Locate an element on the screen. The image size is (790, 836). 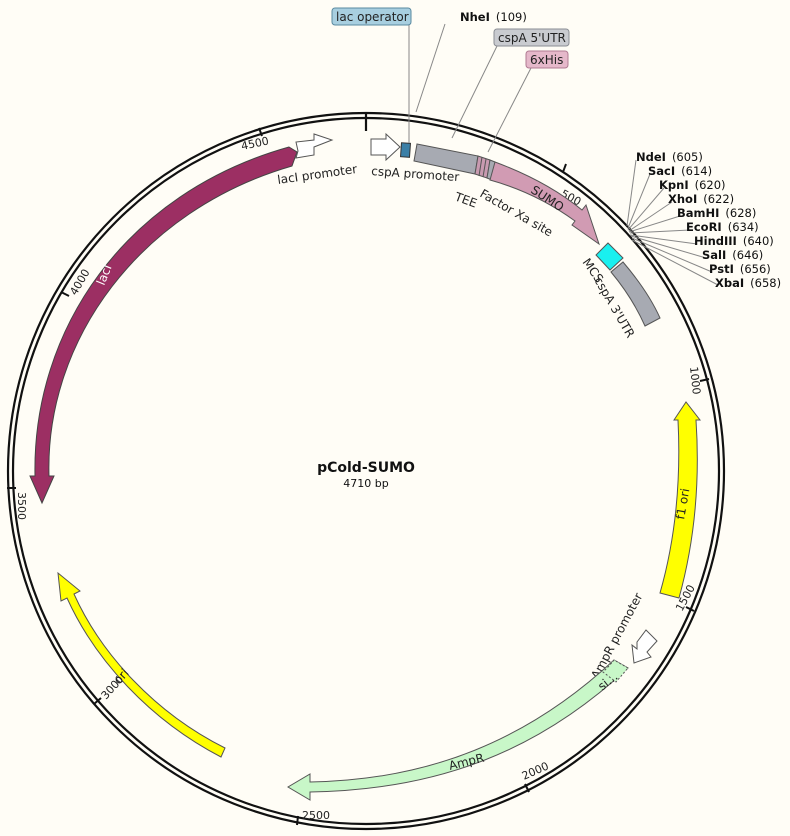
f1-ori-feature: f1 ori is located at coordinates (680, 500).